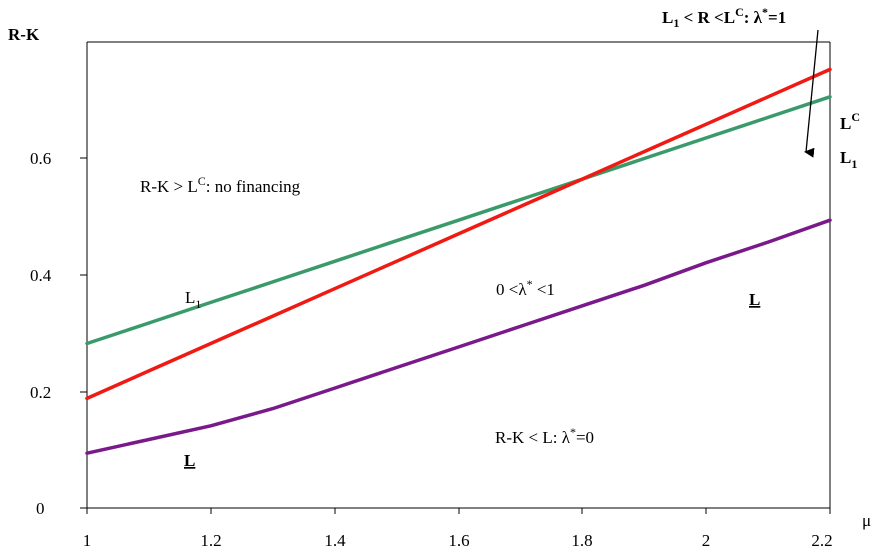 The image size is (880, 553). I want to click on annotation-arrow, so click(811, 93).